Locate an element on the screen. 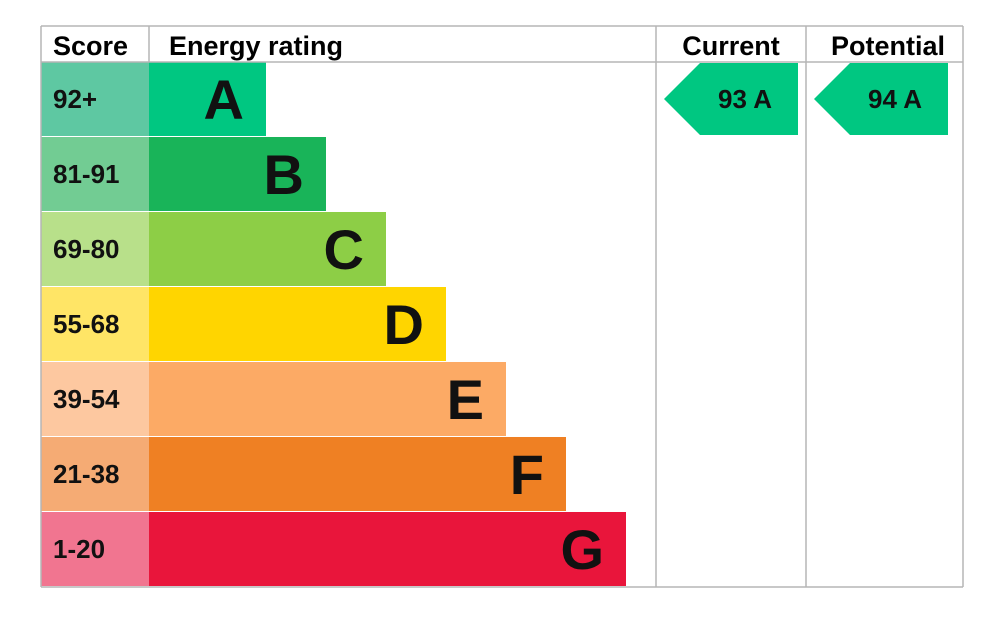  score-cell-b is located at coordinates (95, 174).